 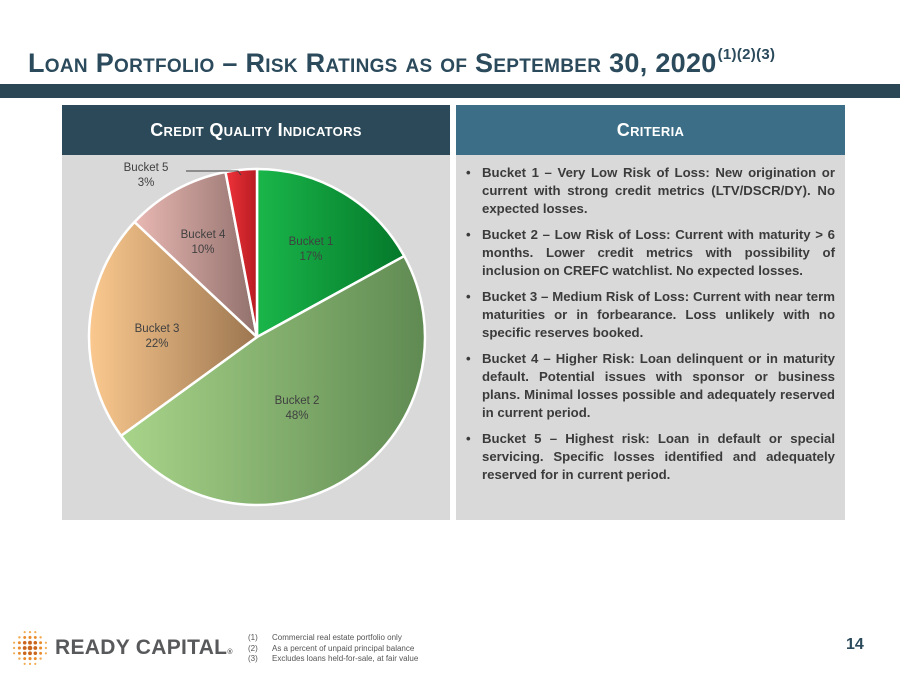 What do you see at coordinates (203, 242) in the screenshot?
I see `slice-label-bucket-4: Bucket 4 10%` at bounding box center [203, 242].